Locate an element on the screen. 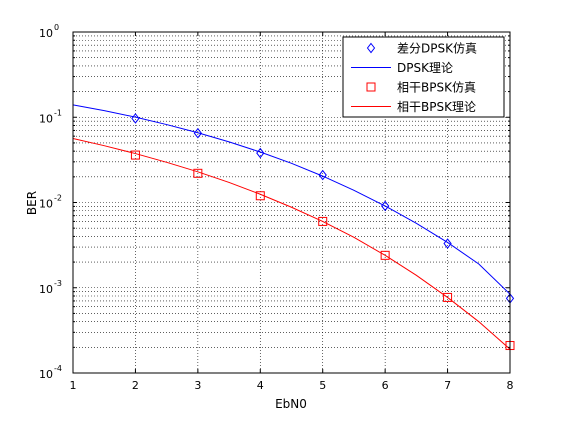 This screenshot has height=424, width=561. x-axis-label: EbN0 is located at coordinates (291, 404).